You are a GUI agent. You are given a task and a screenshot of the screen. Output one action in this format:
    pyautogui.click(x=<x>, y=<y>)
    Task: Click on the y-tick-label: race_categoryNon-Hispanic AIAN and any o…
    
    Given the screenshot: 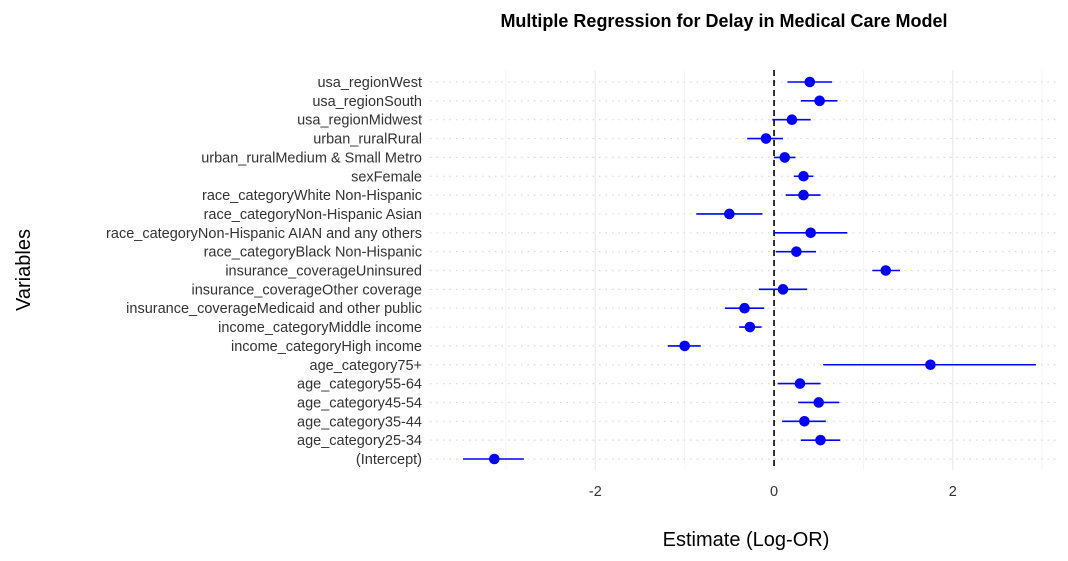 What is the action you would take?
    pyautogui.click(x=264, y=234)
    